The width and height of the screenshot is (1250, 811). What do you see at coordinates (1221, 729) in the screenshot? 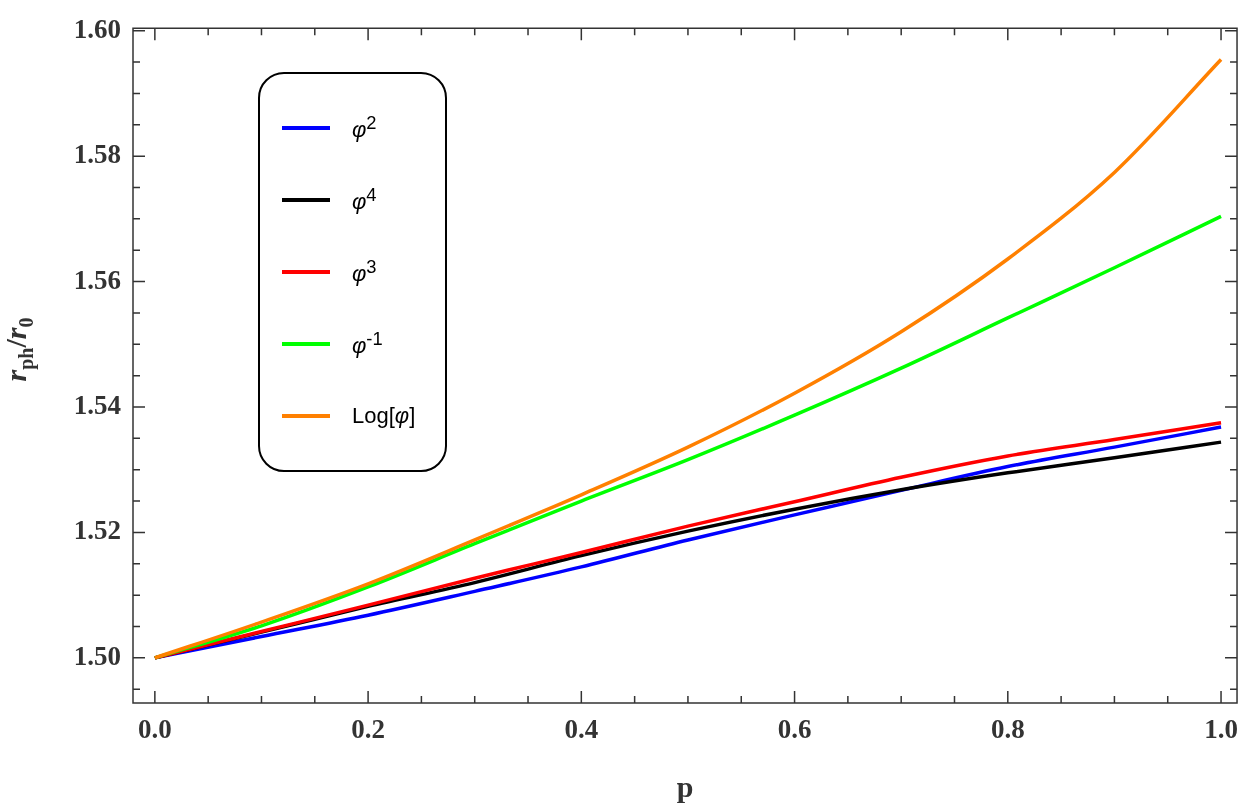
I see `x-tick-label: 1.0` at bounding box center [1221, 729].